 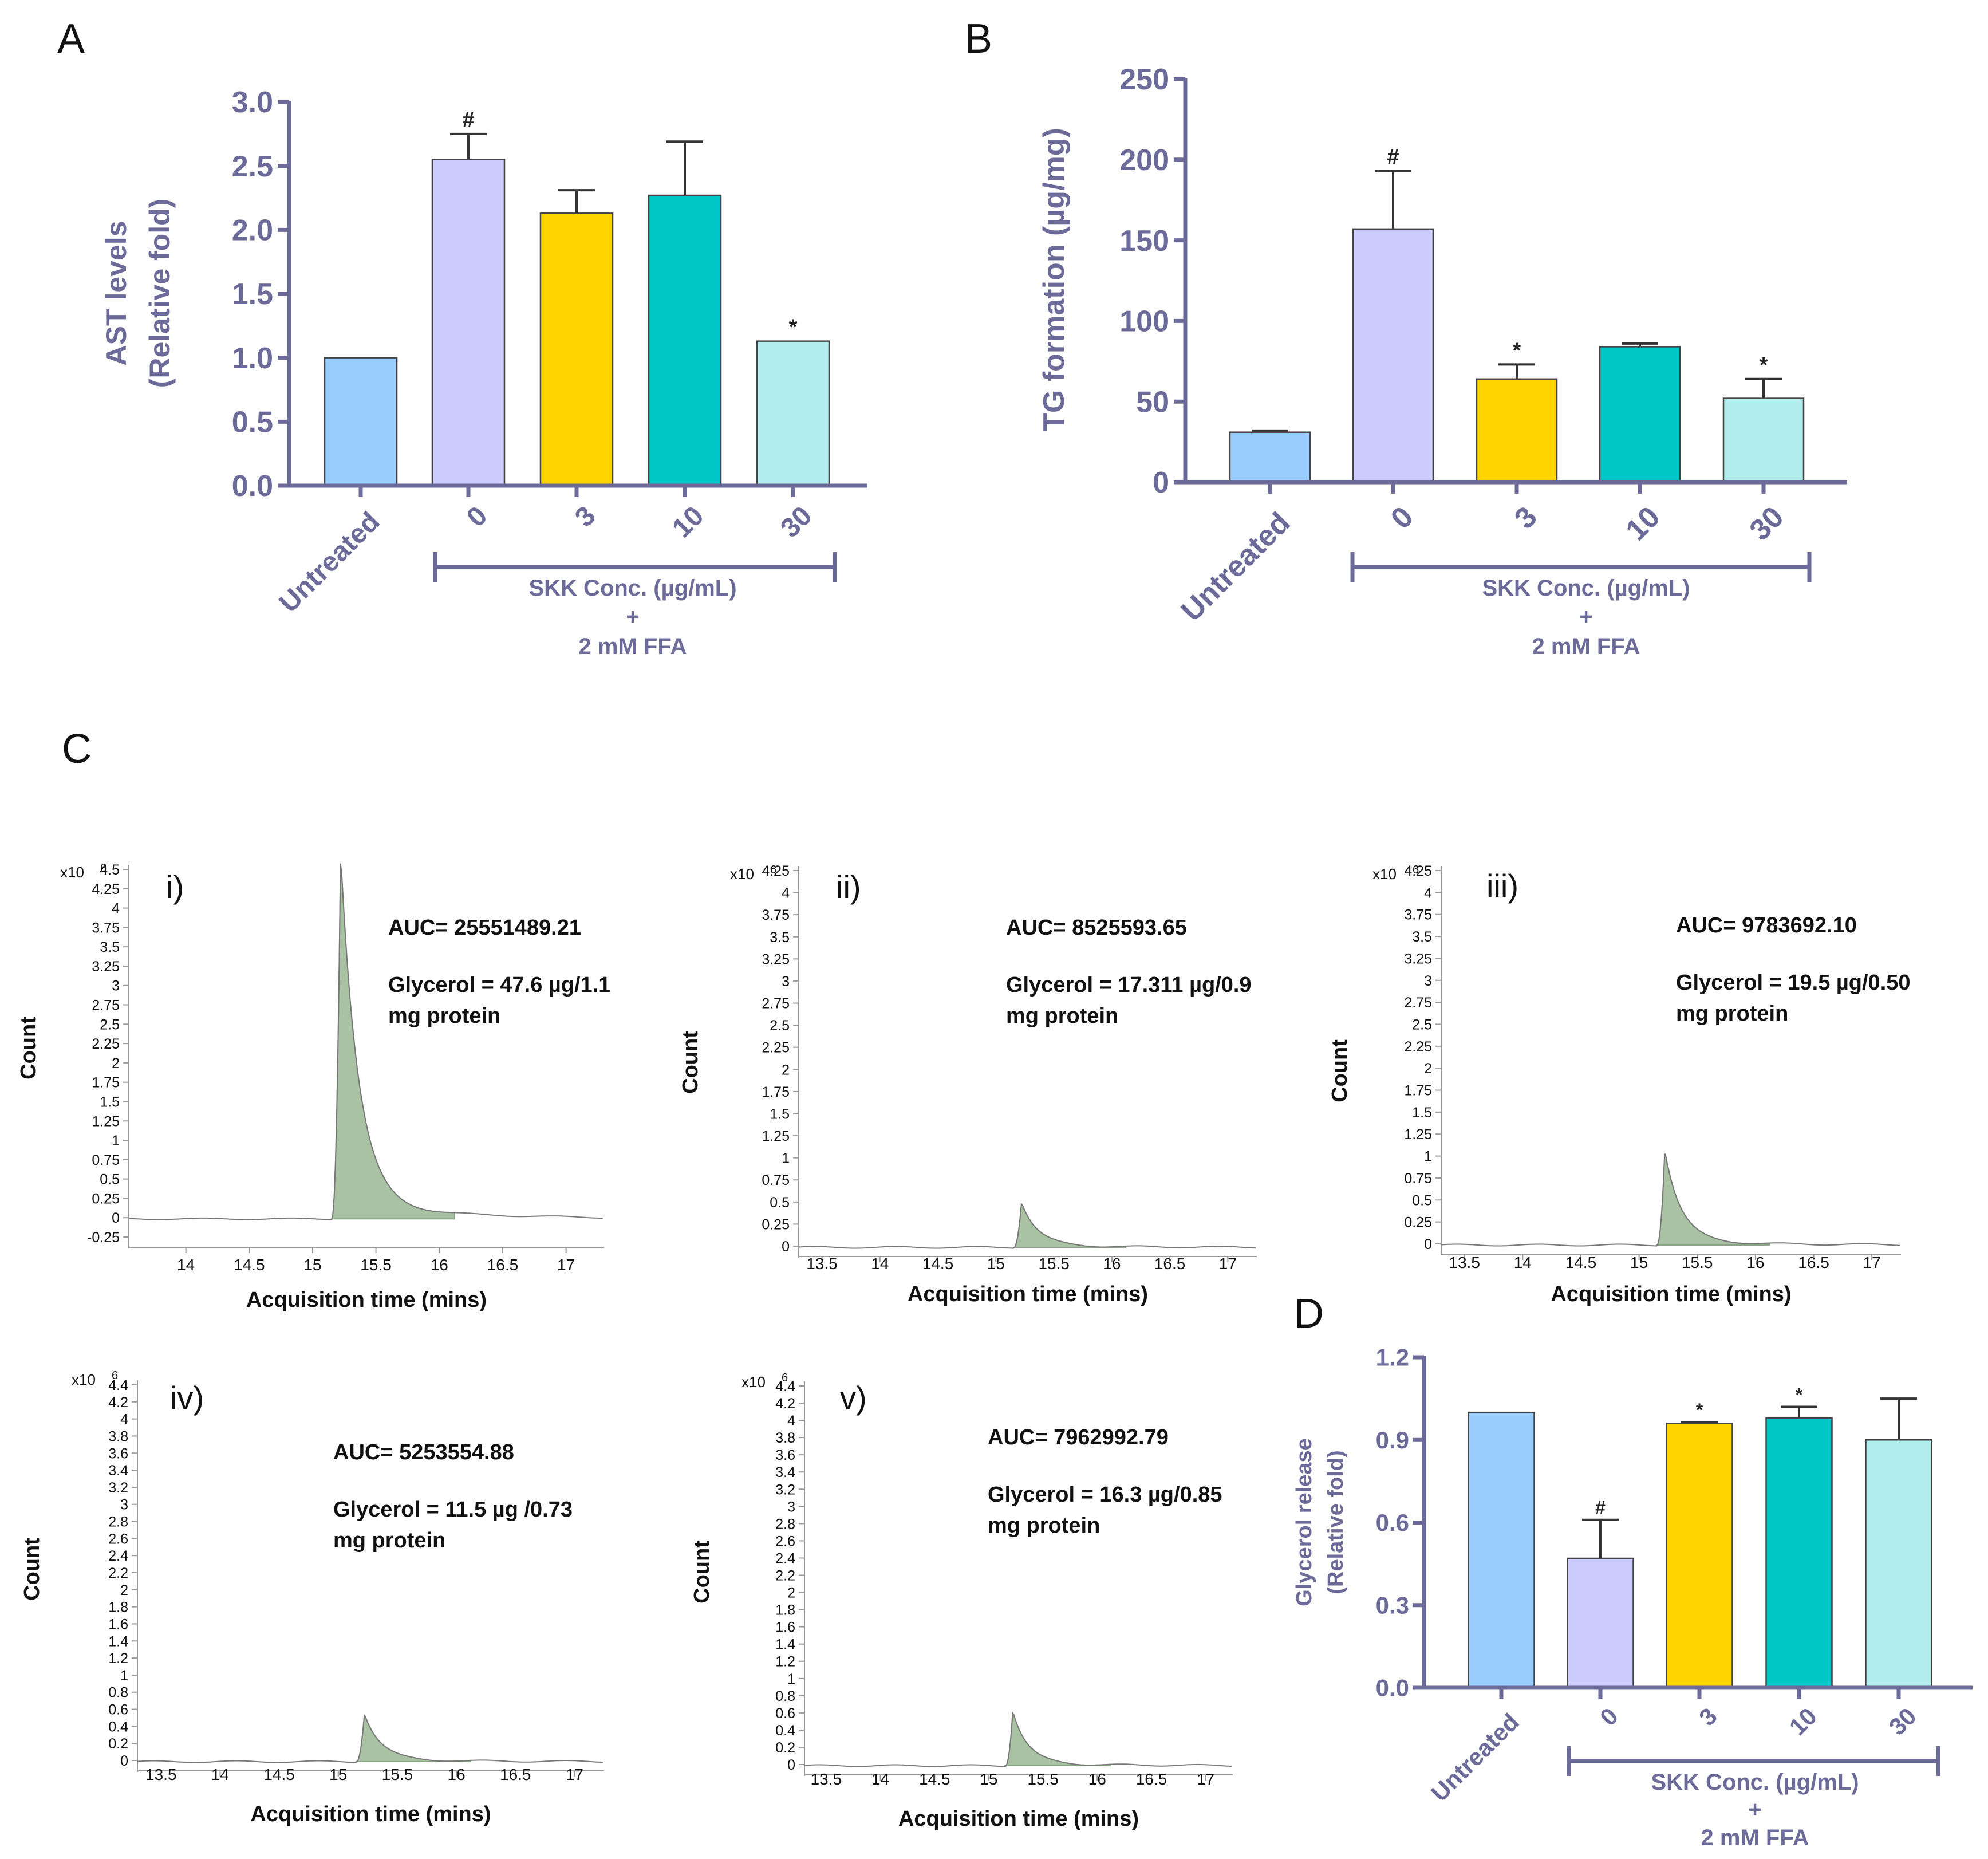 I want to click on x-tick-label: 15, so click(x=312, y=1265).